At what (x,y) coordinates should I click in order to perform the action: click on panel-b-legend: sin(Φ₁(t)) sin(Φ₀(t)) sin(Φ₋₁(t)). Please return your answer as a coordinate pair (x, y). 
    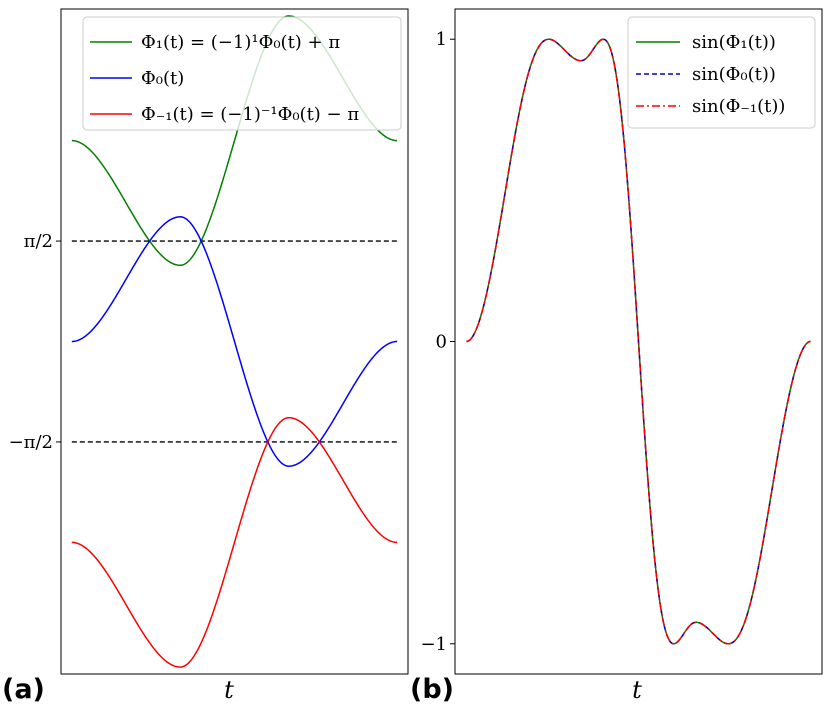
    Looking at the image, I should click on (721, 72).